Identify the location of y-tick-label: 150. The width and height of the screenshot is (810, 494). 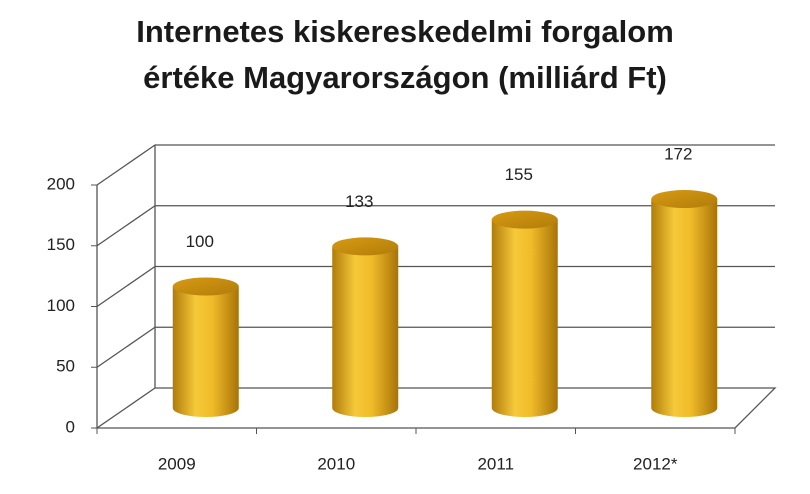
(61, 244).